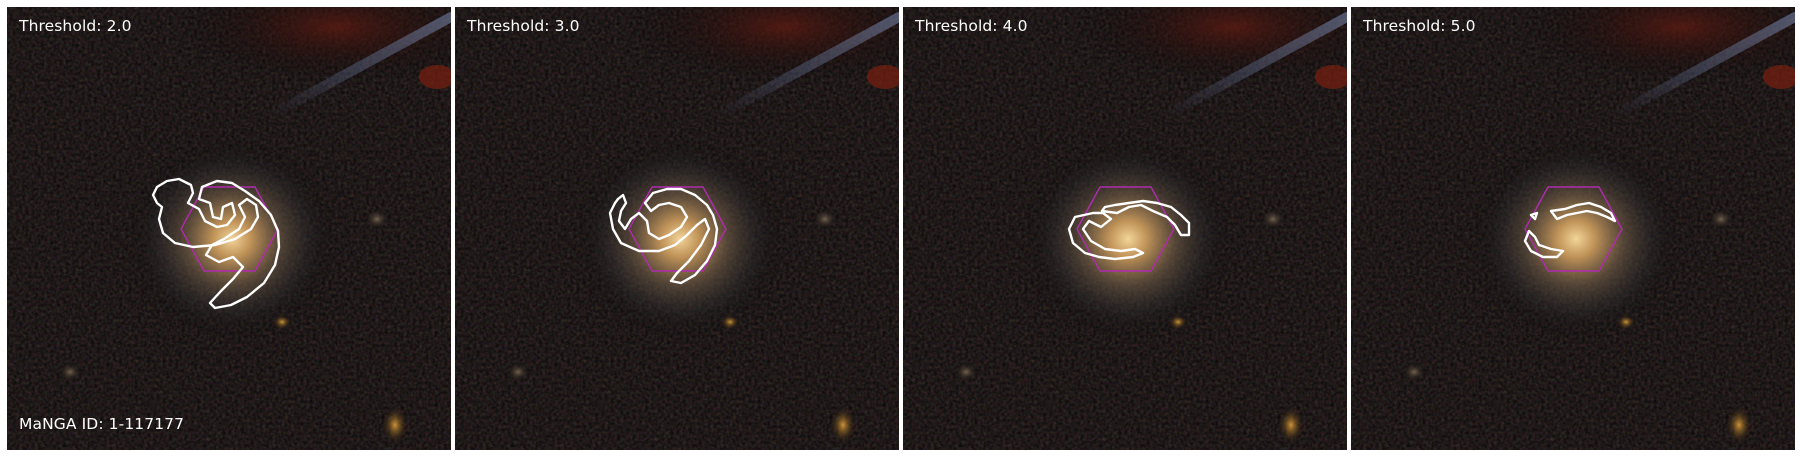 The image size is (1800, 457). Describe the element at coordinates (1419, 26) in the screenshot. I see `threshold-label-4: Threshold: 5.0` at that location.